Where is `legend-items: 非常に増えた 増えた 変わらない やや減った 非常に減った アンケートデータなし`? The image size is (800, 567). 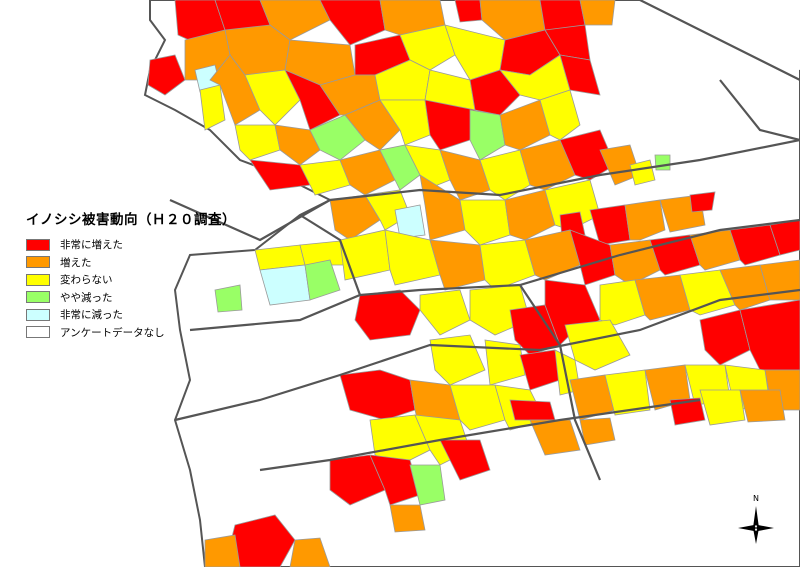 legend-items: 非常に増えた 増えた 変わらない やや減った 非常に減った アンケートデータなし is located at coordinates (146, 288).